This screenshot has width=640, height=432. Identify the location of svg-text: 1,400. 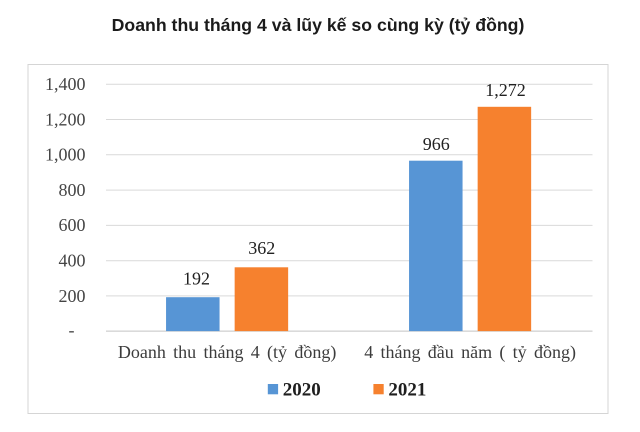
(65, 84).